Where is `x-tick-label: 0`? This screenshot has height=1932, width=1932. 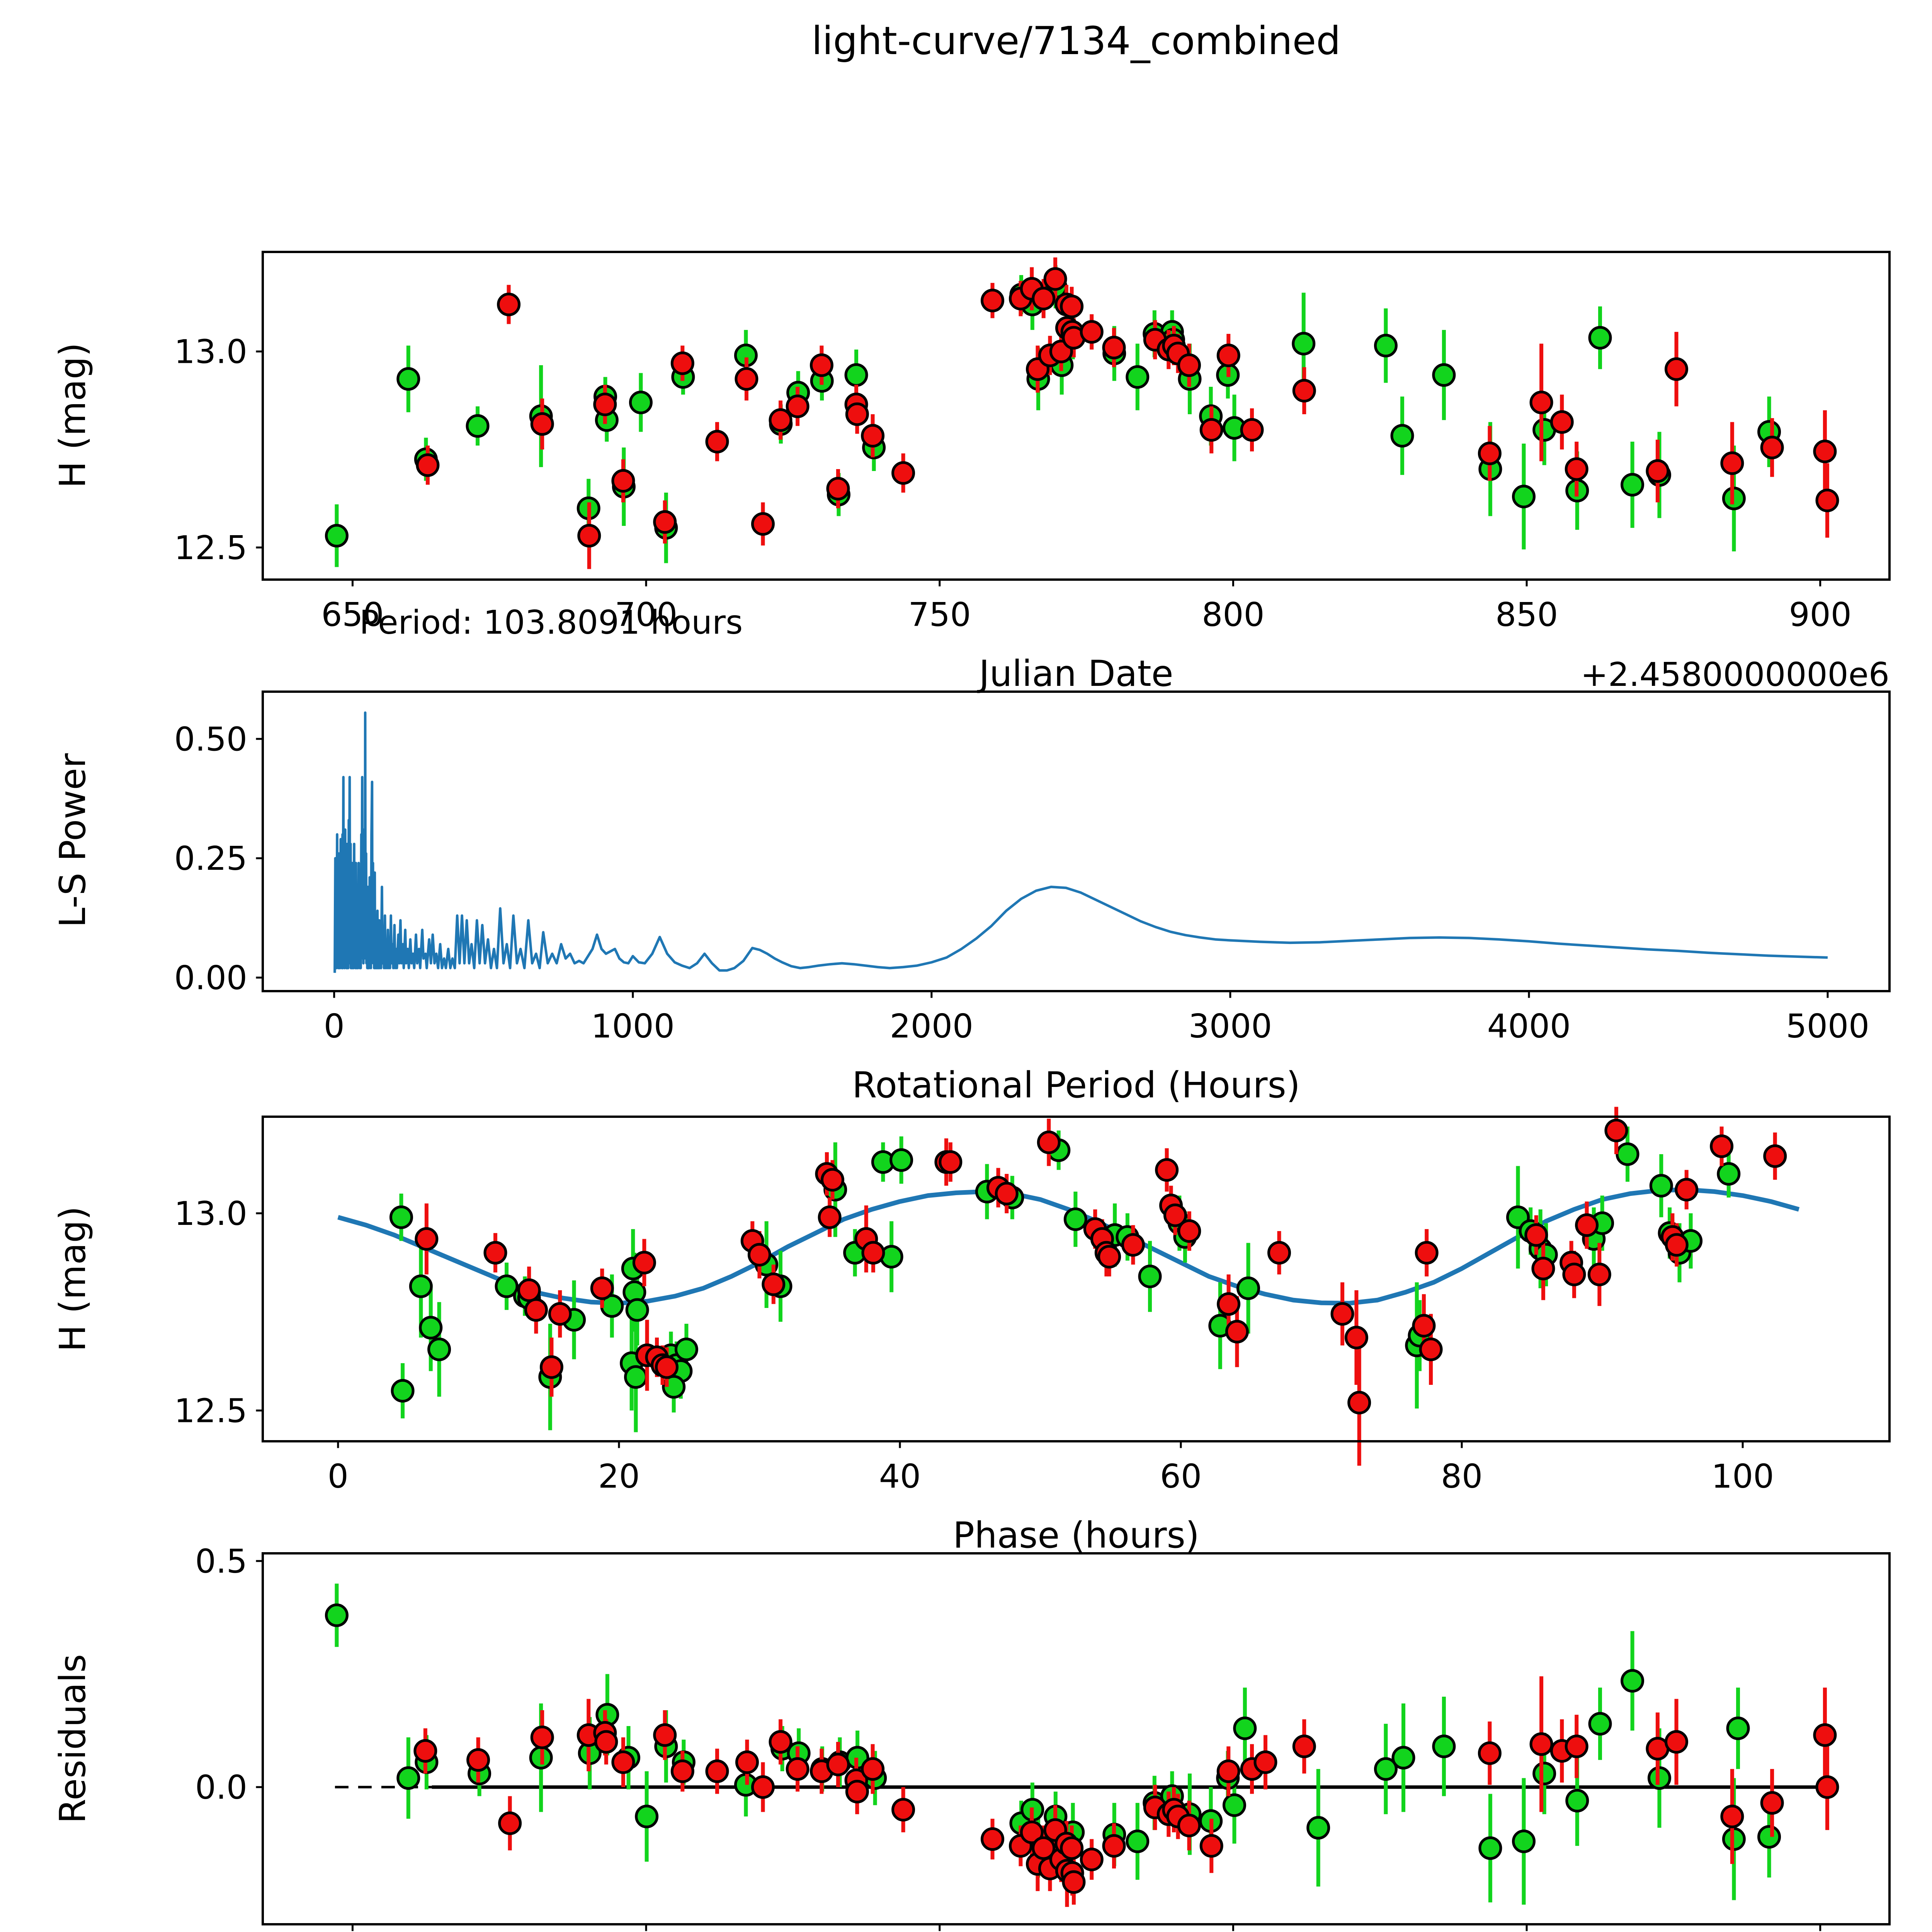 x-tick-label: 0 is located at coordinates (339, 1477).